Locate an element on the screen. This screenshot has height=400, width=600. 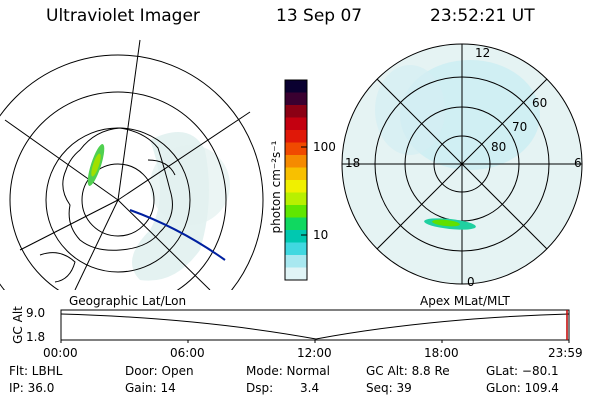
dsp-info-value: 3.4 is located at coordinates (310, 388).